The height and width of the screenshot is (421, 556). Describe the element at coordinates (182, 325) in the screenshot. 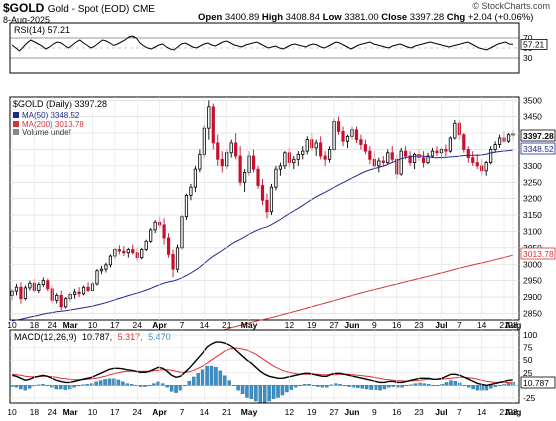

I see `x-mid-label-7: 7` at that location.